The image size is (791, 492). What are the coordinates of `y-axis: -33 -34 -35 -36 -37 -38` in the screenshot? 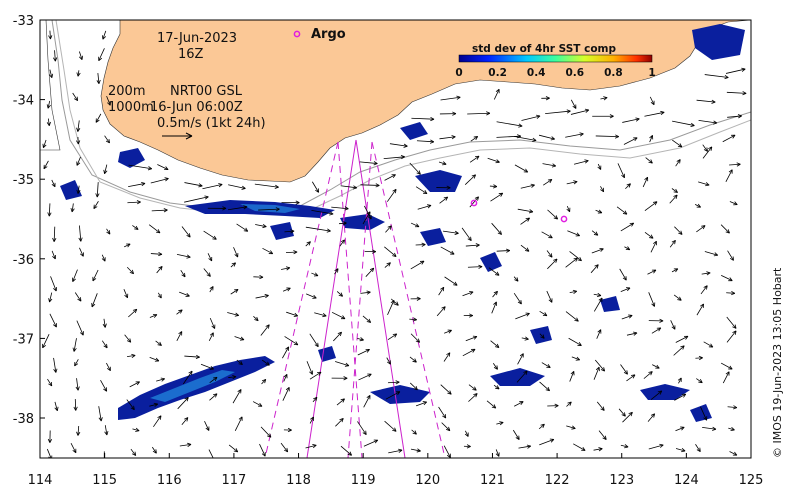 It's located at (29, 220).